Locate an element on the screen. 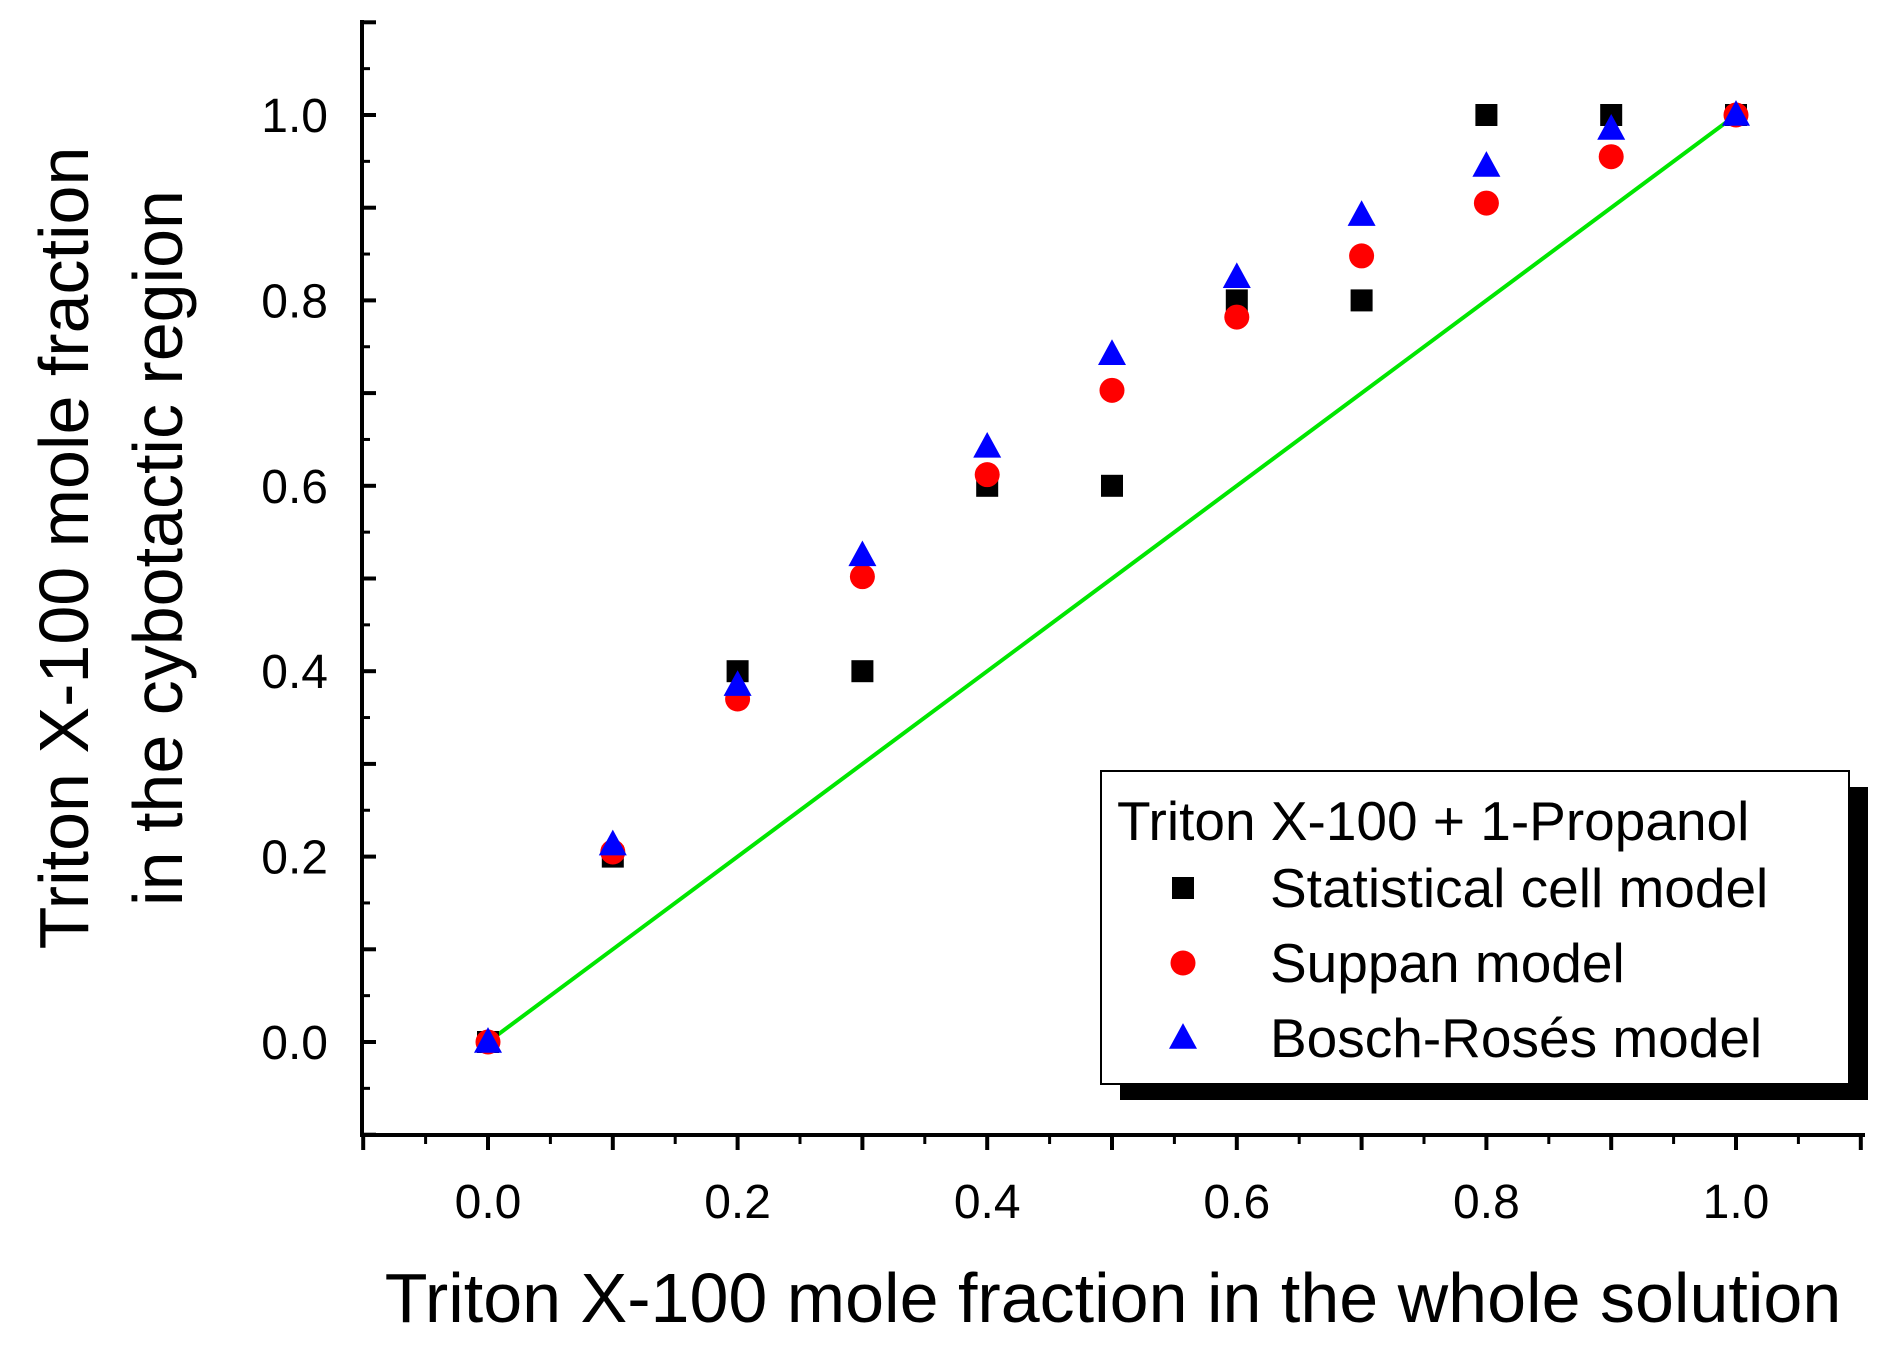  legend-symbol-triangle is located at coordinates (1183, 1036).